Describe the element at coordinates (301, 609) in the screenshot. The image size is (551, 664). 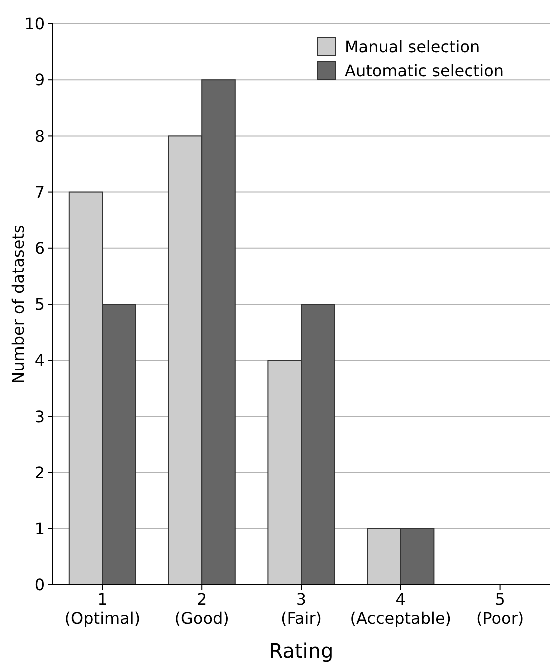
I see `x-tick-label: 3 (Fair)` at that location.